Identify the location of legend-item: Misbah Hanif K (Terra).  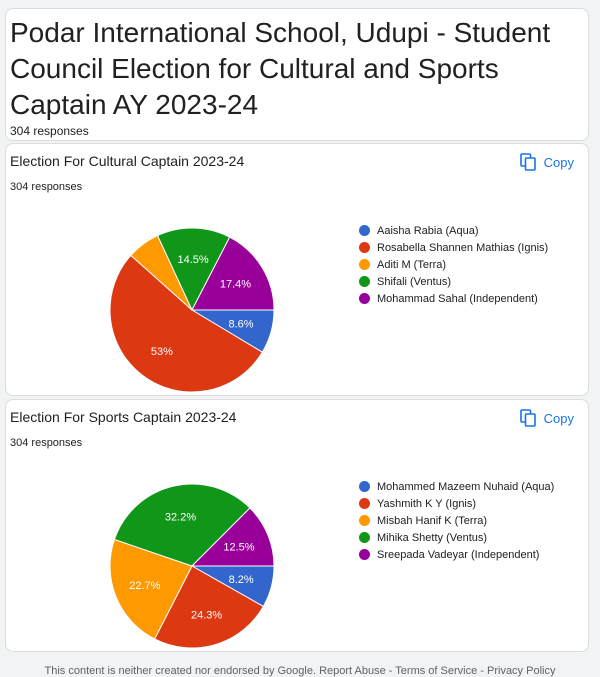
(467, 521).